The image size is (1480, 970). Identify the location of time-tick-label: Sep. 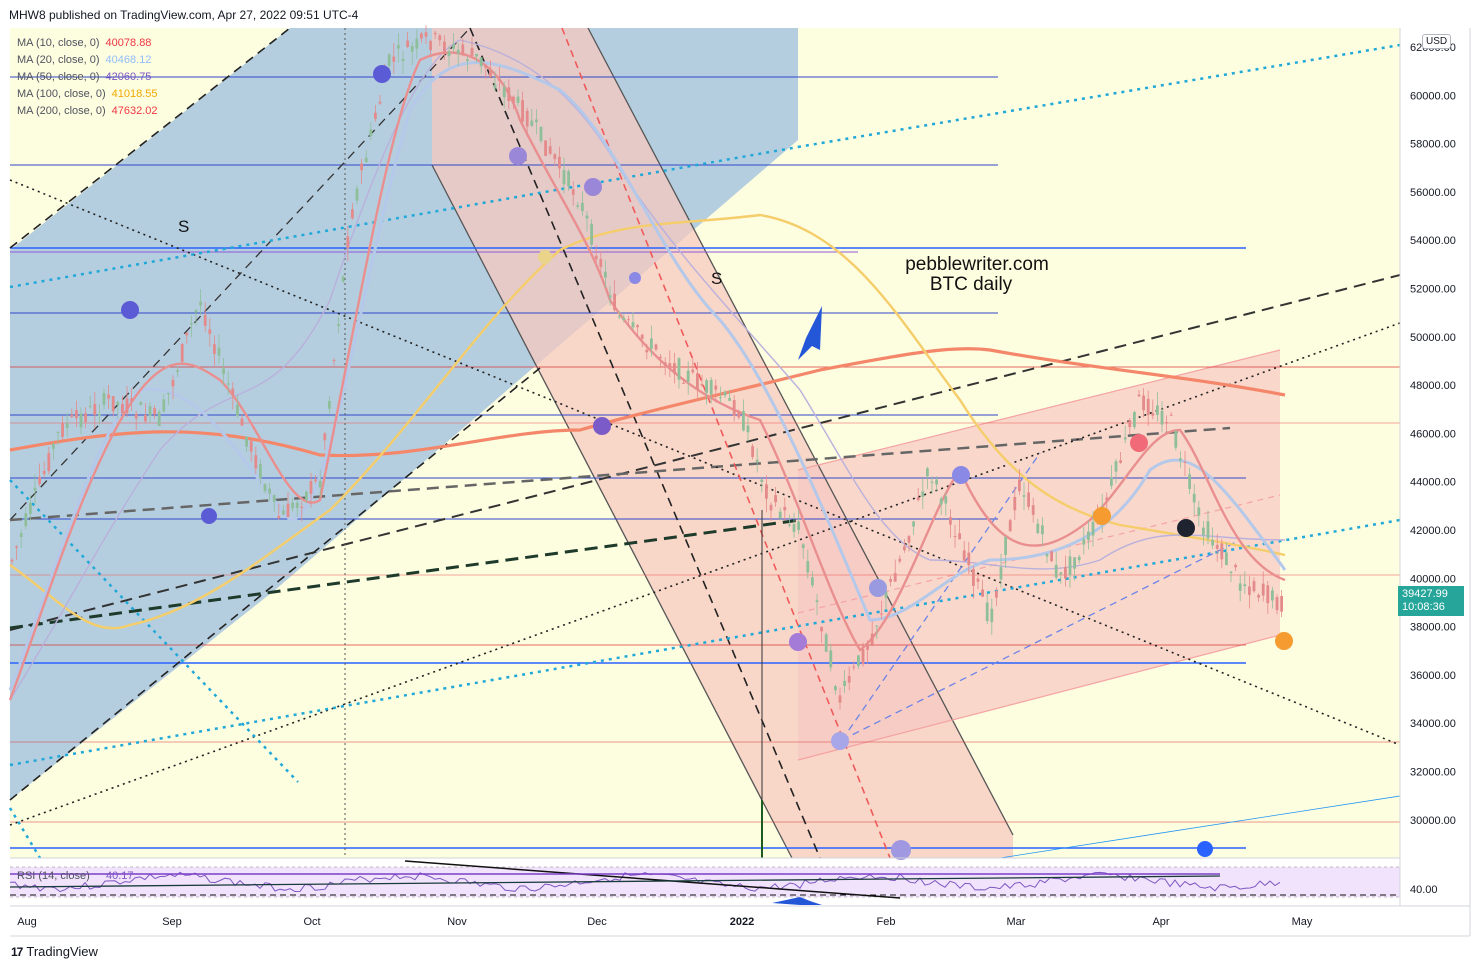
(172, 922).